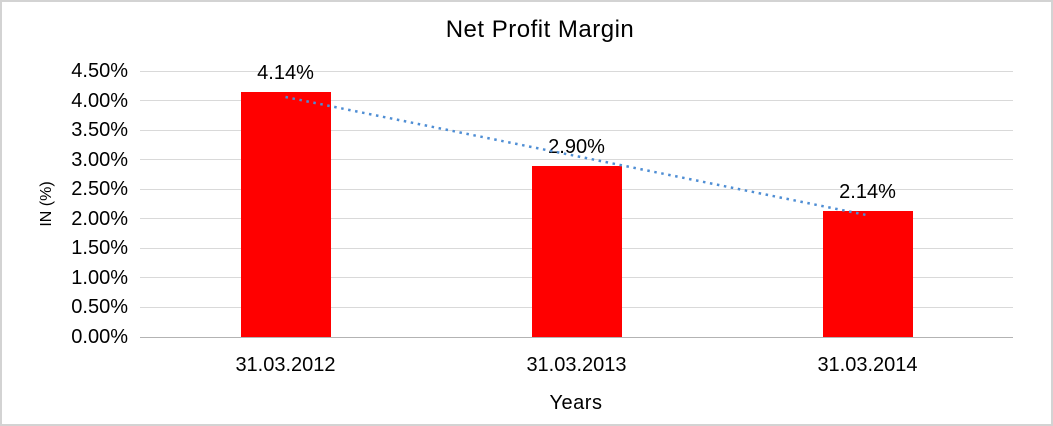  I want to click on y-tick-label: 4.00%, so click(99, 100).